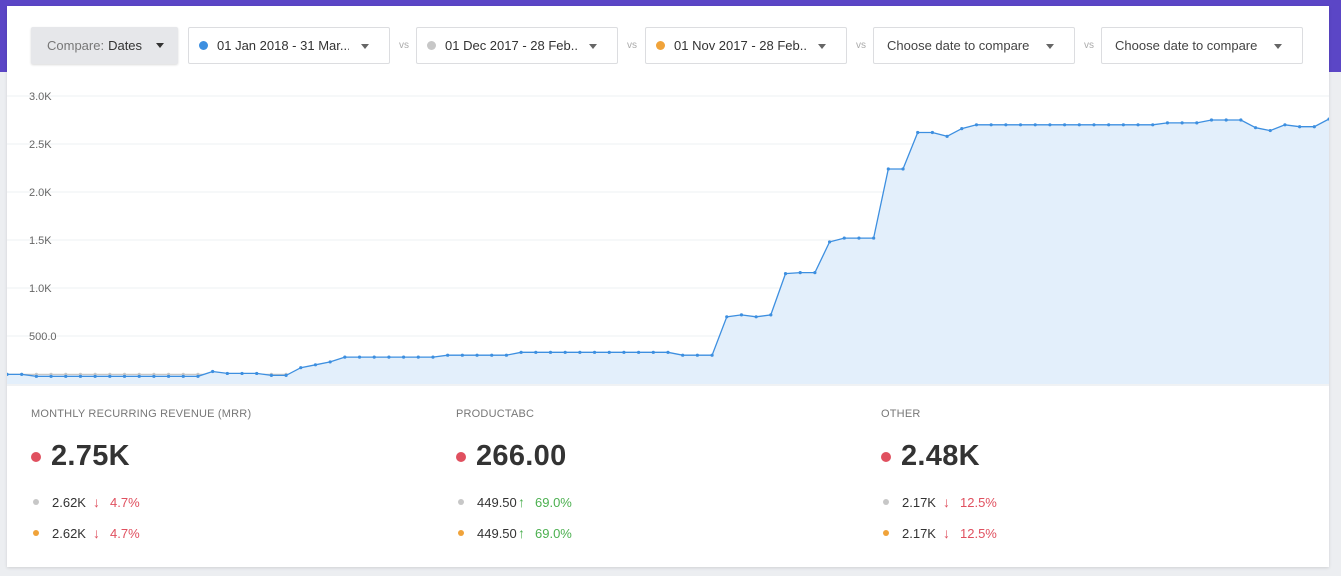 The height and width of the screenshot is (576, 1341). Describe the element at coordinates (497, 502) in the screenshot. I see `comparison-value: 449.50` at that location.